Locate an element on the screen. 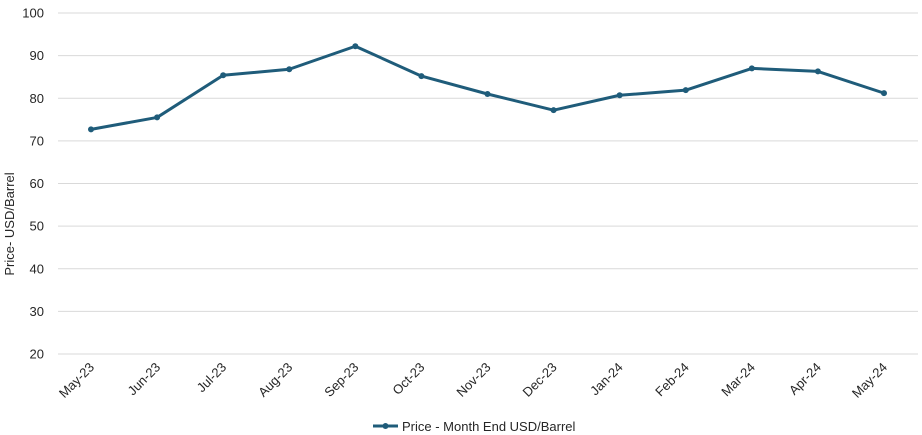 This screenshot has height=435, width=922. y-tick-label: 20 is located at coordinates (37, 354).